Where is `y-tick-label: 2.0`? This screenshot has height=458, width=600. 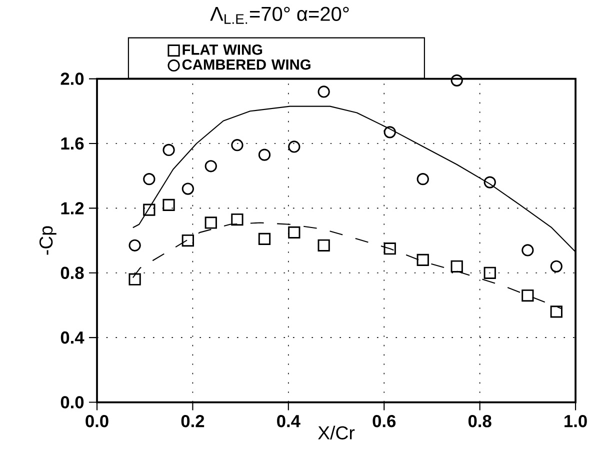
y-tick-label: 2.0 is located at coordinates (72, 78).